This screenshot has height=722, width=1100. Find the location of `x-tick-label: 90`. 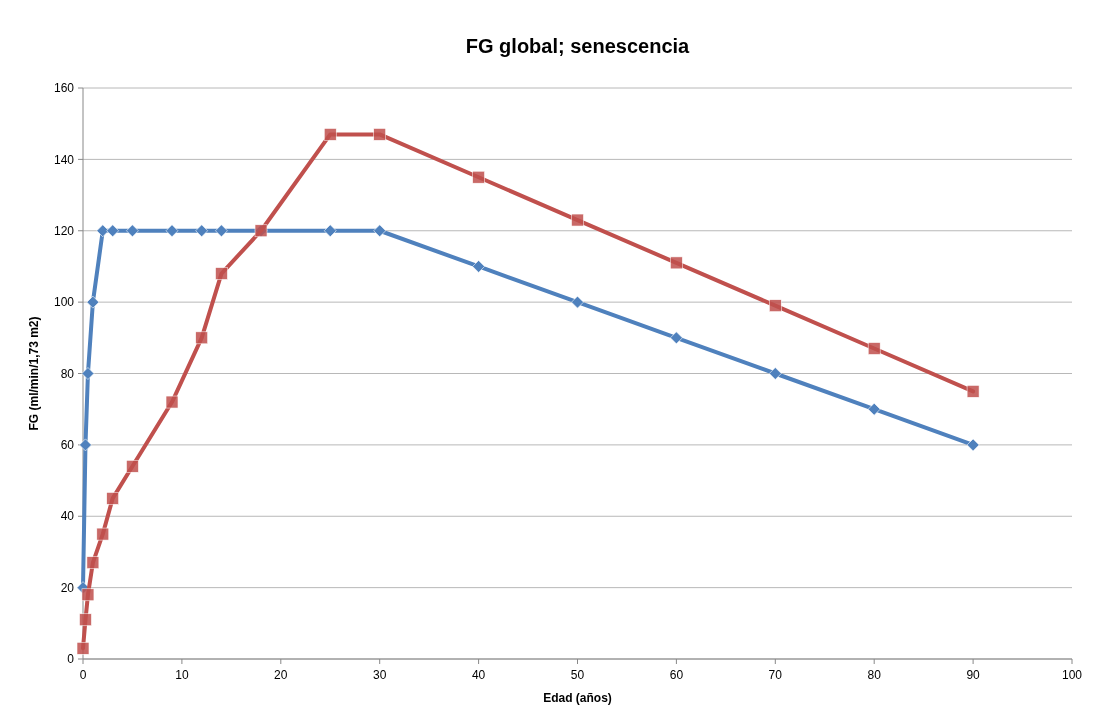

x-tick-label: 90 is located at coordinates (973, 675).